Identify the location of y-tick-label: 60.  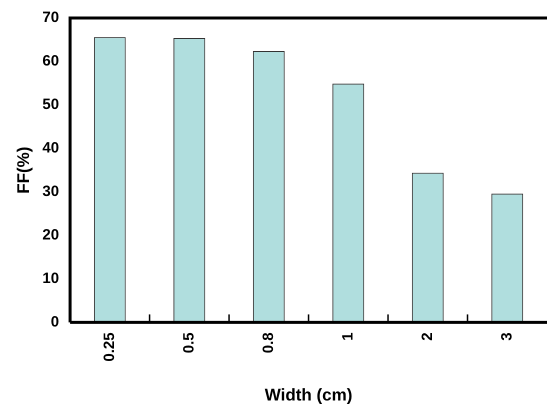
(51, 61).